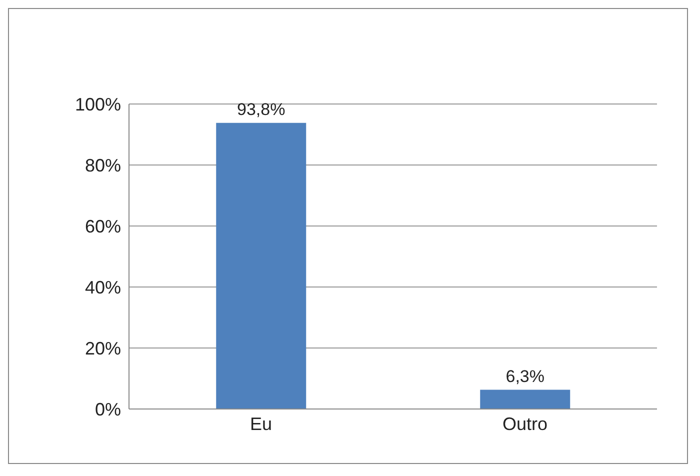  Describe the element at coordinates (102, 226) in the screenshot. I see `y-tick-label: 60%` at that location.